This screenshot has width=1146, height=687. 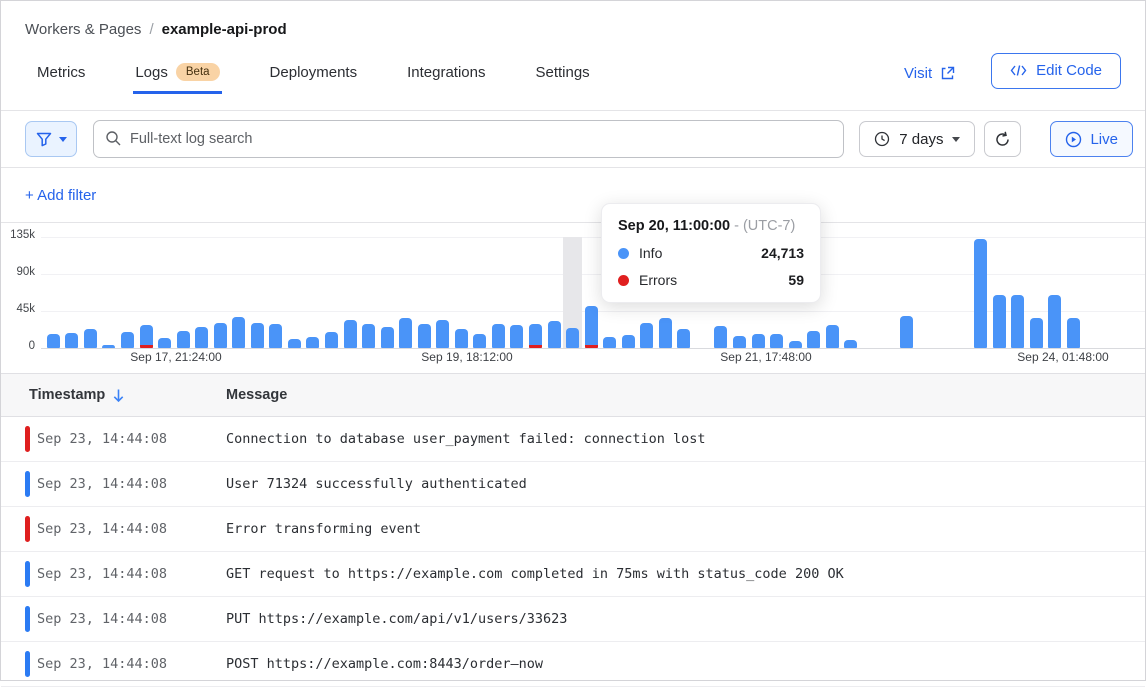 I want to click on visit-link: Visit, so click(x=929, y=73).